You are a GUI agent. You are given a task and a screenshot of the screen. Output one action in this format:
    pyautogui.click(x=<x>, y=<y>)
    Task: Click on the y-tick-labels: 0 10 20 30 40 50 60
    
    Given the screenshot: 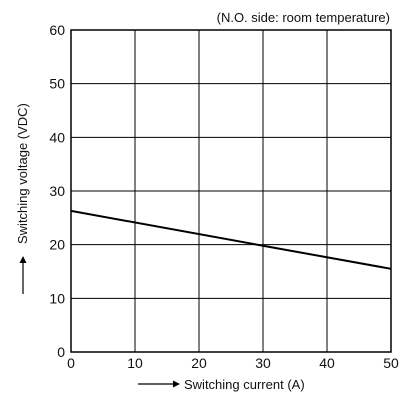 What is the action you would take?
    pyautogui.click(x=57, y=191)
    